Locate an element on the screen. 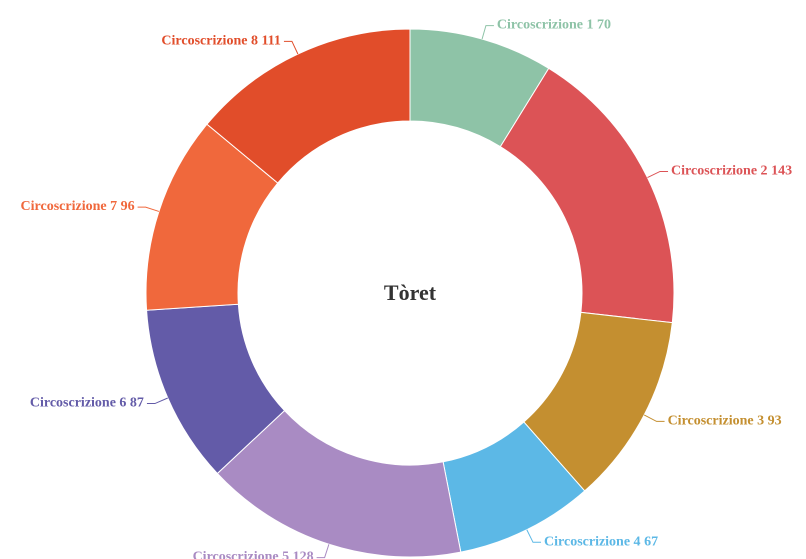  chart-title: Tòret is located at coordinates (410, 292).